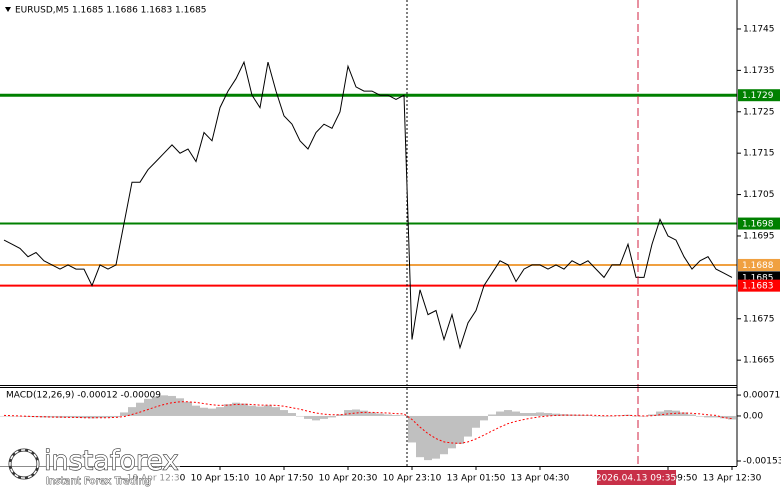 The height and width of the screenshot is (489, 781). Describe the element at coordinates (98, 481) in the screenshot. I see `watermark-tagline: Instant Forex Trading` at that location.